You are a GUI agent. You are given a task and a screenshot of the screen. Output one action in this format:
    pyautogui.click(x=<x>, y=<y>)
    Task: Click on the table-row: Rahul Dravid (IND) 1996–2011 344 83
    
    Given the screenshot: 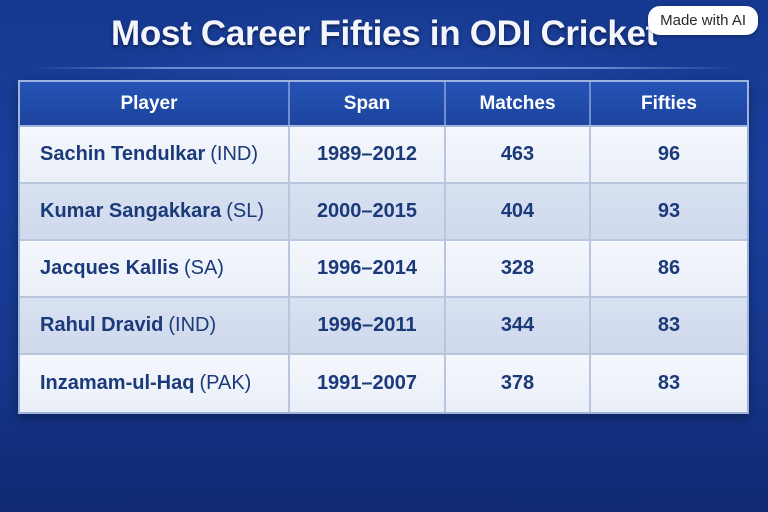 What is the action you would take?
    pyautogui.click(x=383, y=326)
    